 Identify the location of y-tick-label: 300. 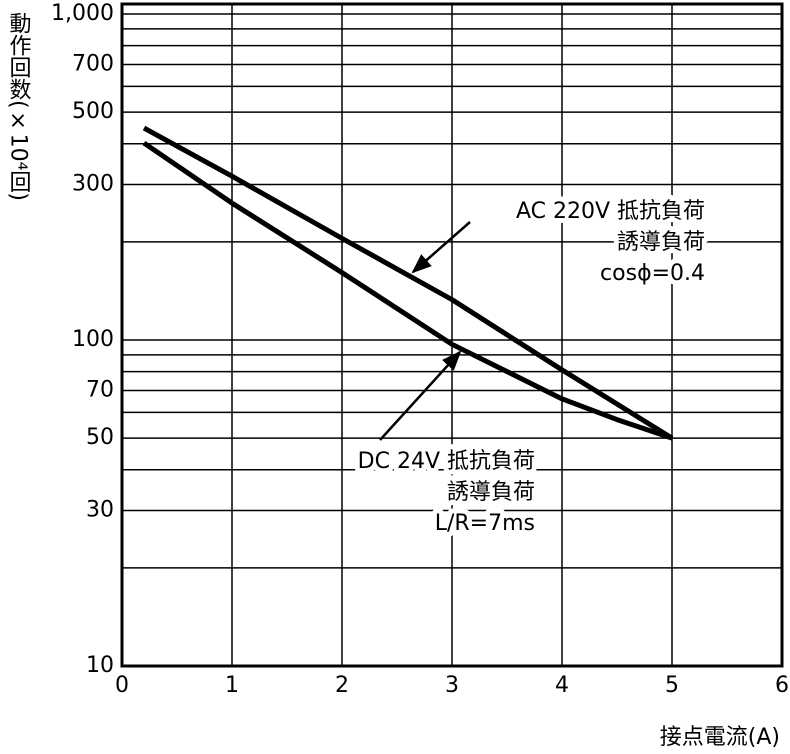
(93, 183).